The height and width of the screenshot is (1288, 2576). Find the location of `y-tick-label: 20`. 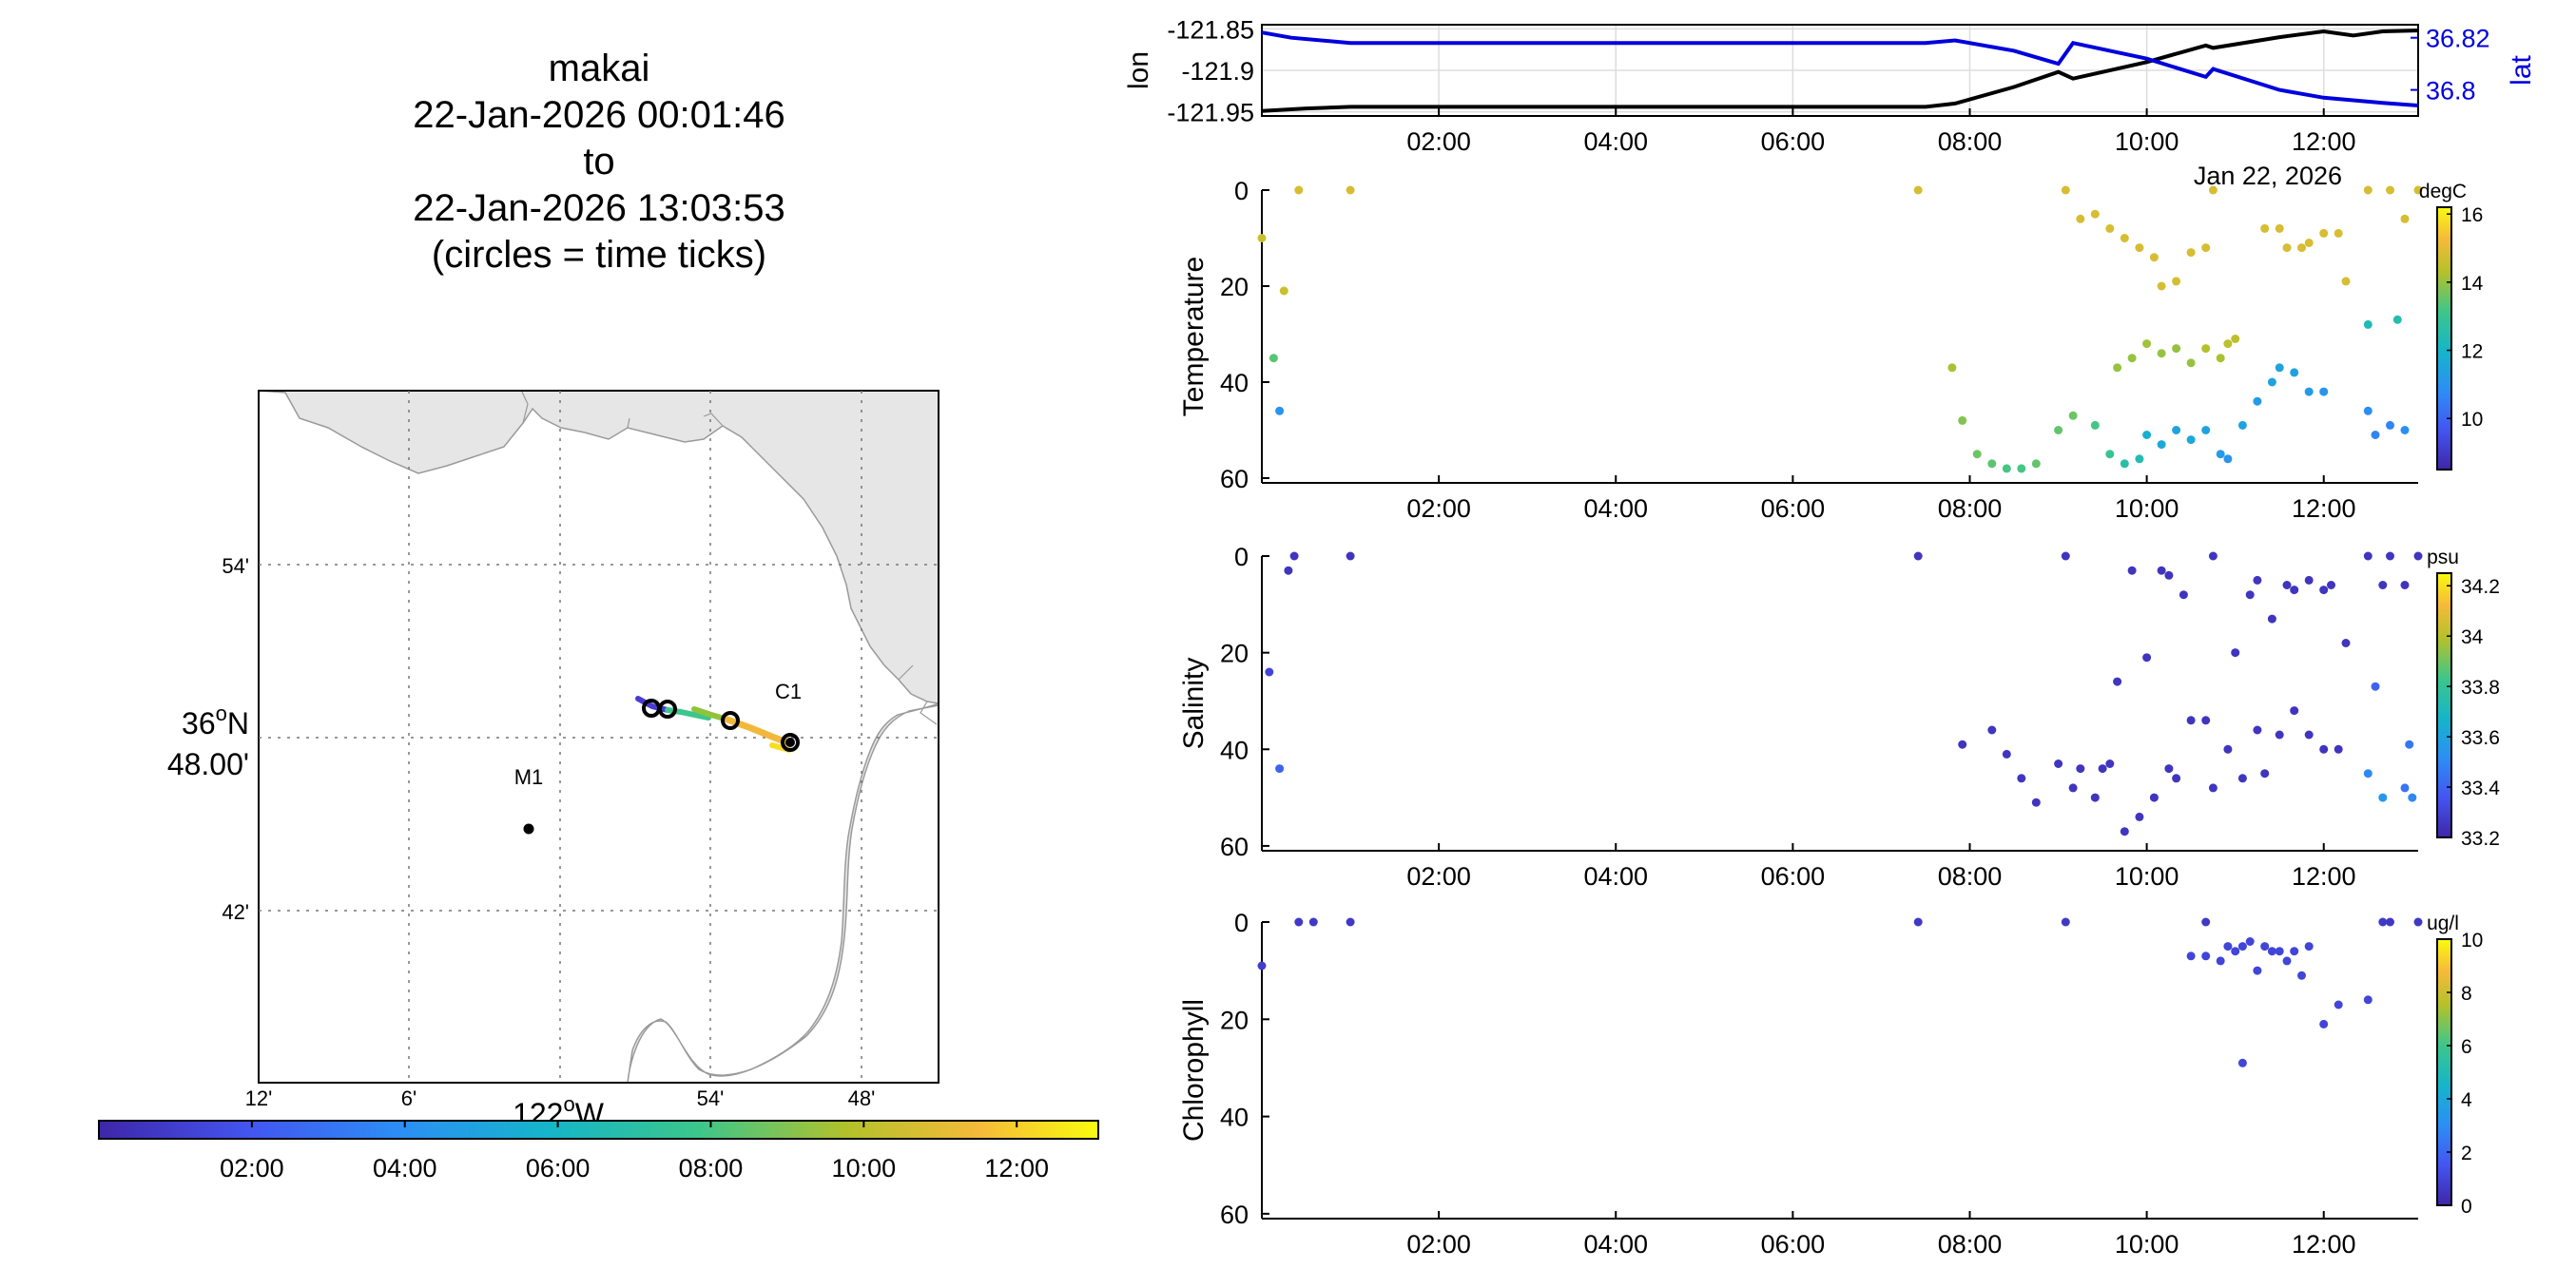

y-tick-label: 20 is located at coordinates (1234, 1020).